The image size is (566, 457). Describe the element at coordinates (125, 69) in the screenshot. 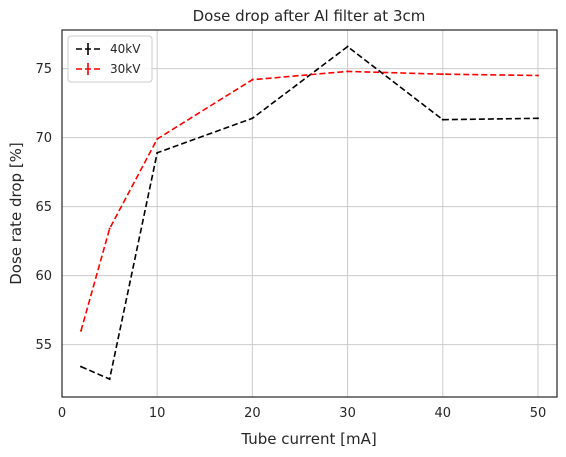

I see `legend-label: 30kV` at that location.